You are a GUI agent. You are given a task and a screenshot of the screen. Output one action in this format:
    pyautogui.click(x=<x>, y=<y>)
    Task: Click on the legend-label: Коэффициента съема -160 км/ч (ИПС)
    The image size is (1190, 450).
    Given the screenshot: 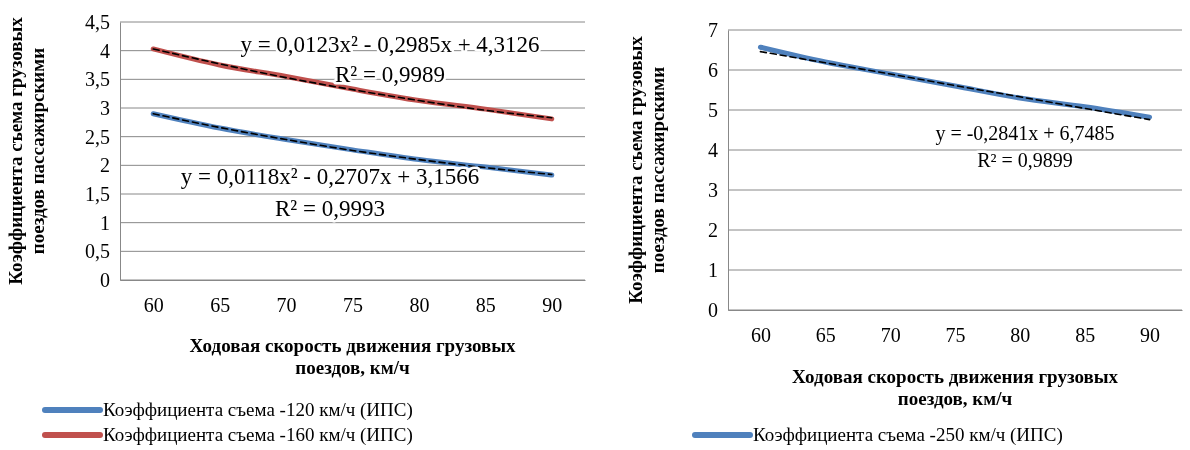 What is the action you would take?
    pyautogui.click(x=258, y=435)
    